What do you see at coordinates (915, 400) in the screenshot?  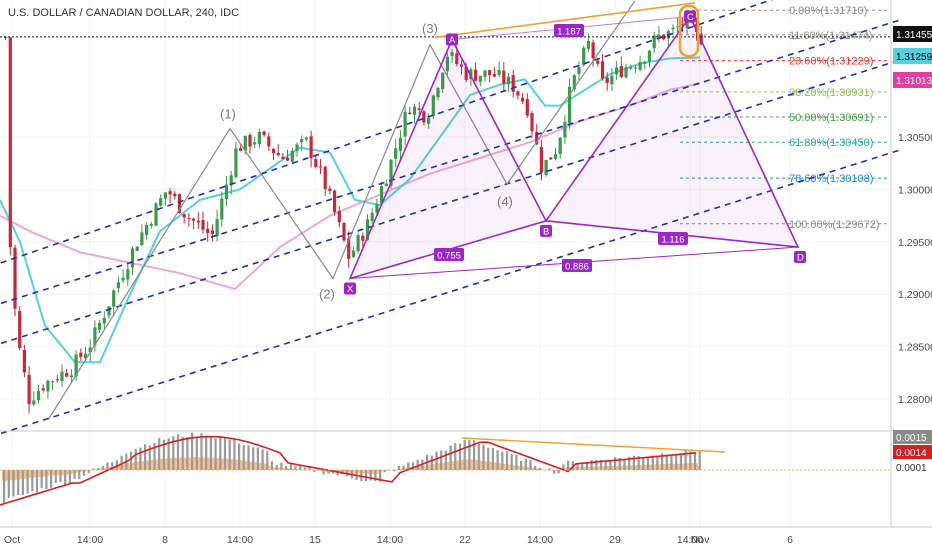 I see `y-tick-label: 1.28000` at bounding box center [915, 400].